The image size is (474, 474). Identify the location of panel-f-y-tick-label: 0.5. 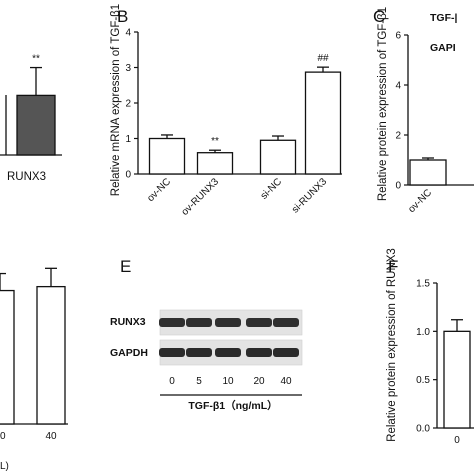
(423, 380).